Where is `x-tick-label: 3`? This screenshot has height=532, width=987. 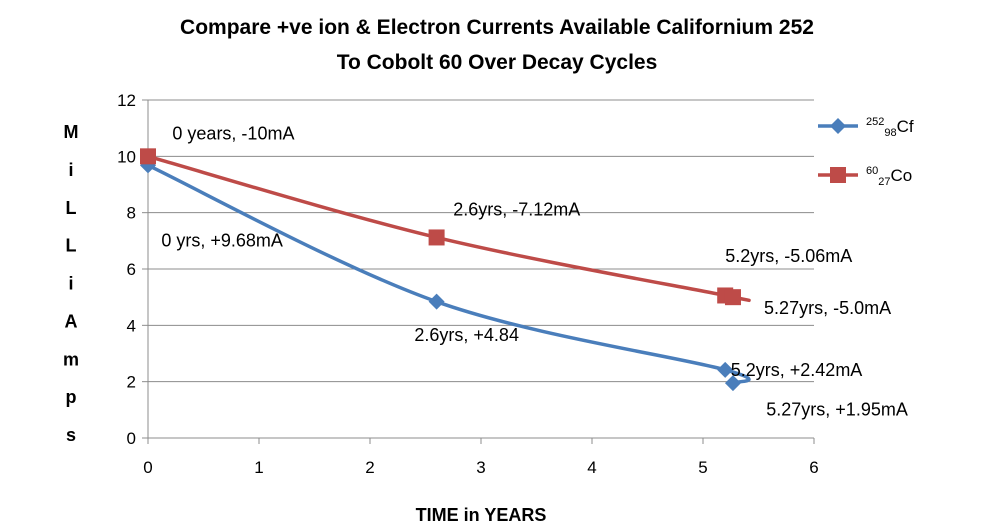 x-tick-label: 3 is located at coordinates (480, 467).